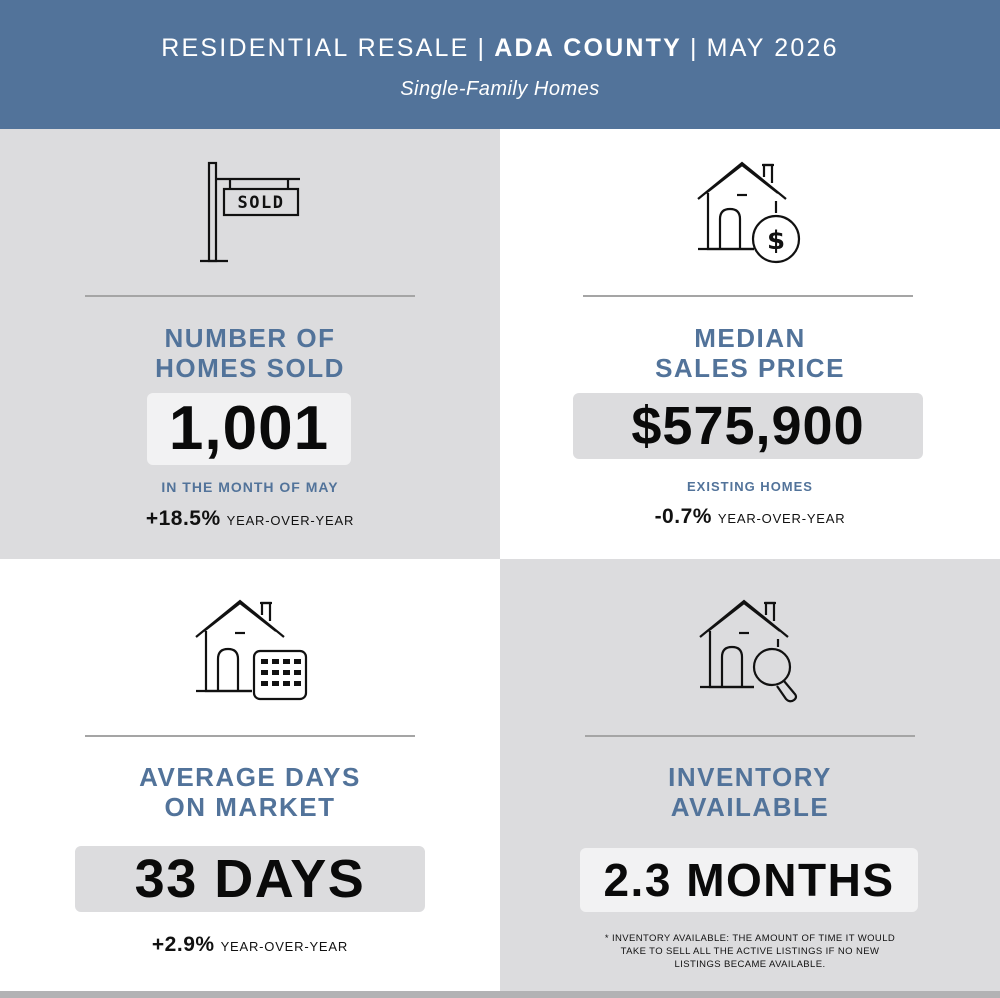 The image size is (1000, 998). I want to click on yoy-percent: -0.7%, so click(683, 516).